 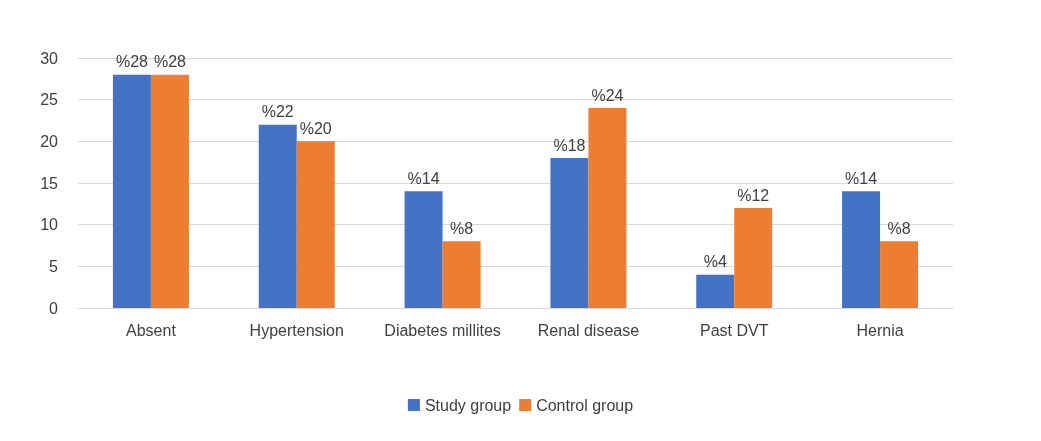 What do you see at coordinates (49, 183) in the screenshot?
I see `y-tick-label: 15` at bounding box center [49, 183].